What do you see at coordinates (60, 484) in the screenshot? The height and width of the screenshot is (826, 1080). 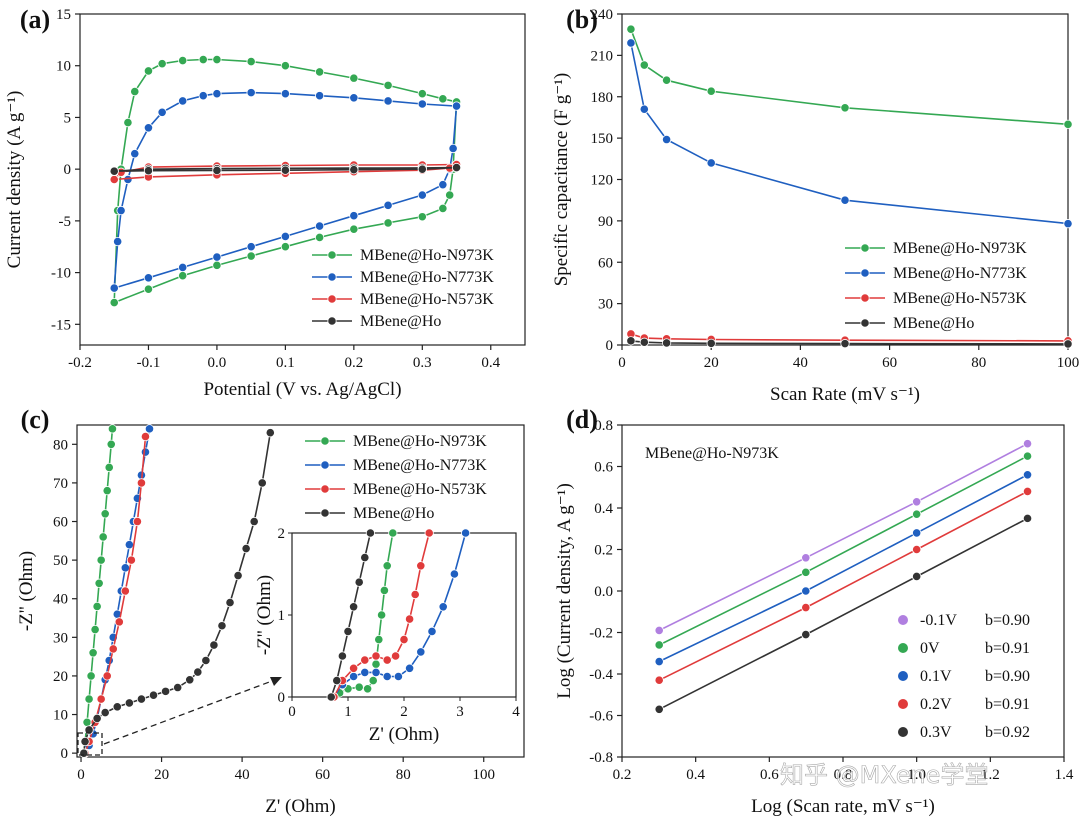 I see `c-ytick-label: 70` at bounding box center [60, 484].